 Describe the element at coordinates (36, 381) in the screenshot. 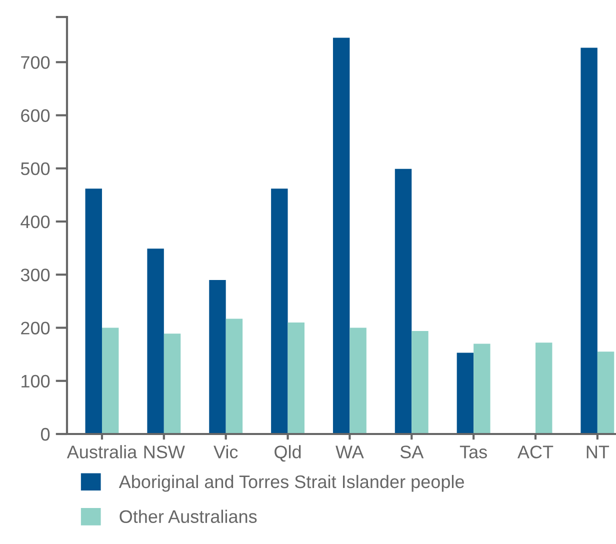

I see `y-tick-label: 100` at that location.